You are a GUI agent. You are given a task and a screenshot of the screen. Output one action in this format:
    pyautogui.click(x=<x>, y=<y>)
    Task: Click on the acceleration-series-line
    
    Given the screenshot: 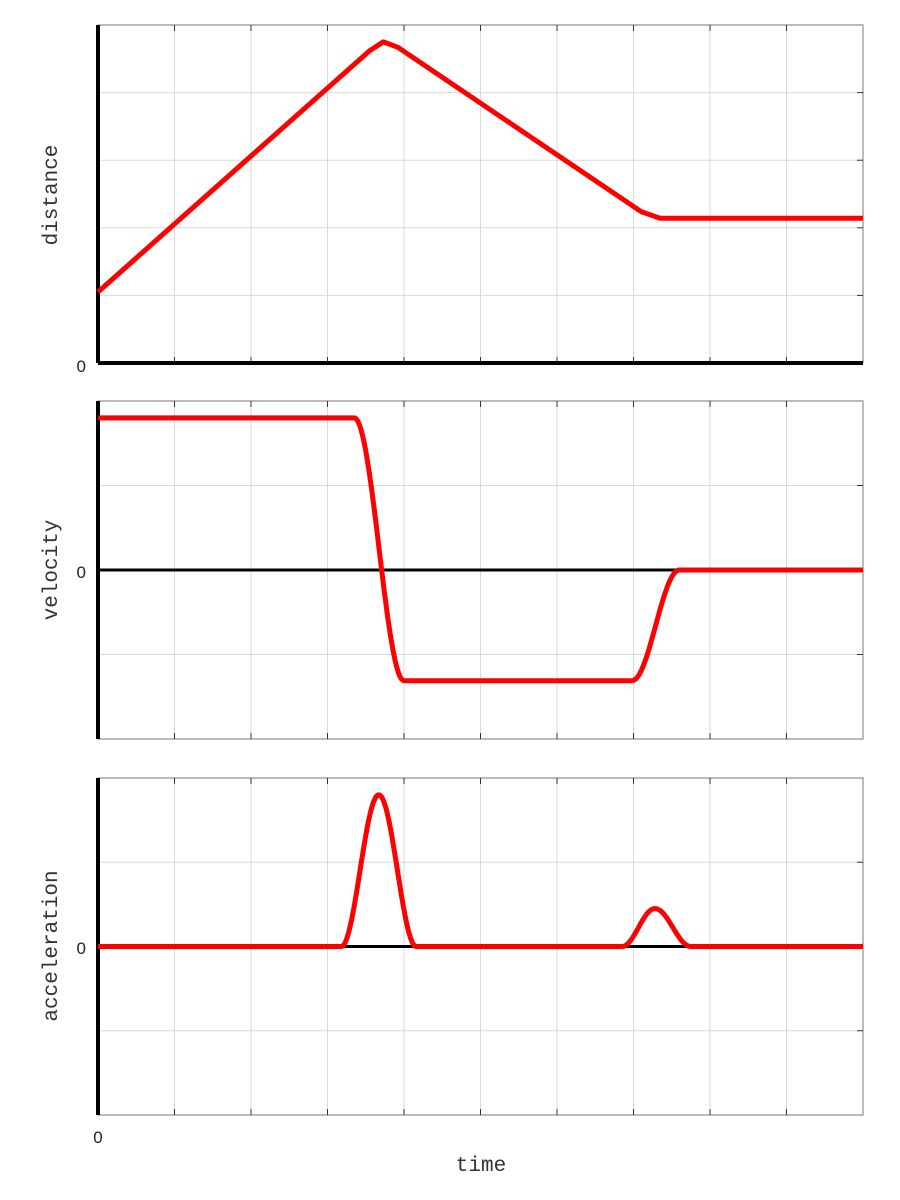 What is the action you would take?
    pyautogui.click(x=480, y=870)
    